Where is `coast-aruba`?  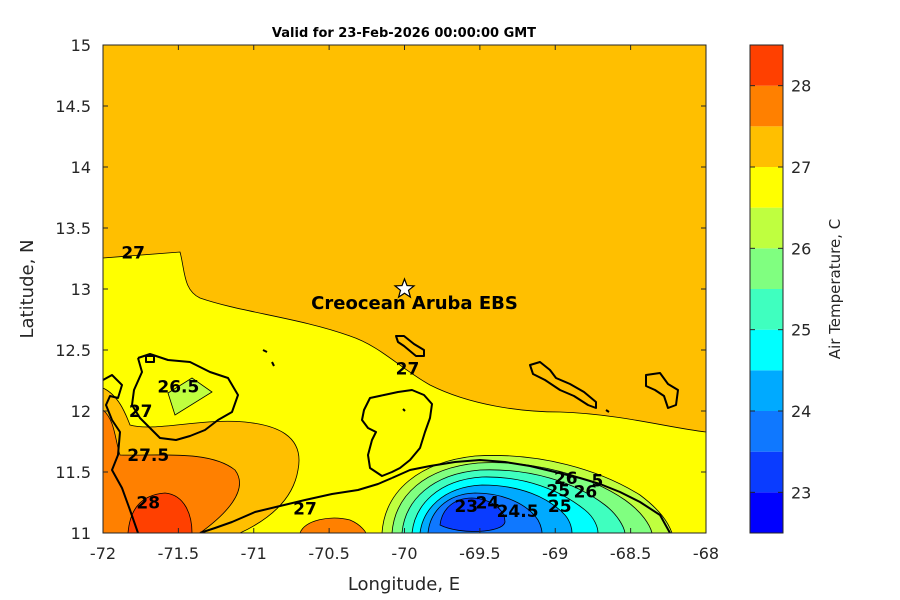
coast-aruba is located at coordinates (410, 346).